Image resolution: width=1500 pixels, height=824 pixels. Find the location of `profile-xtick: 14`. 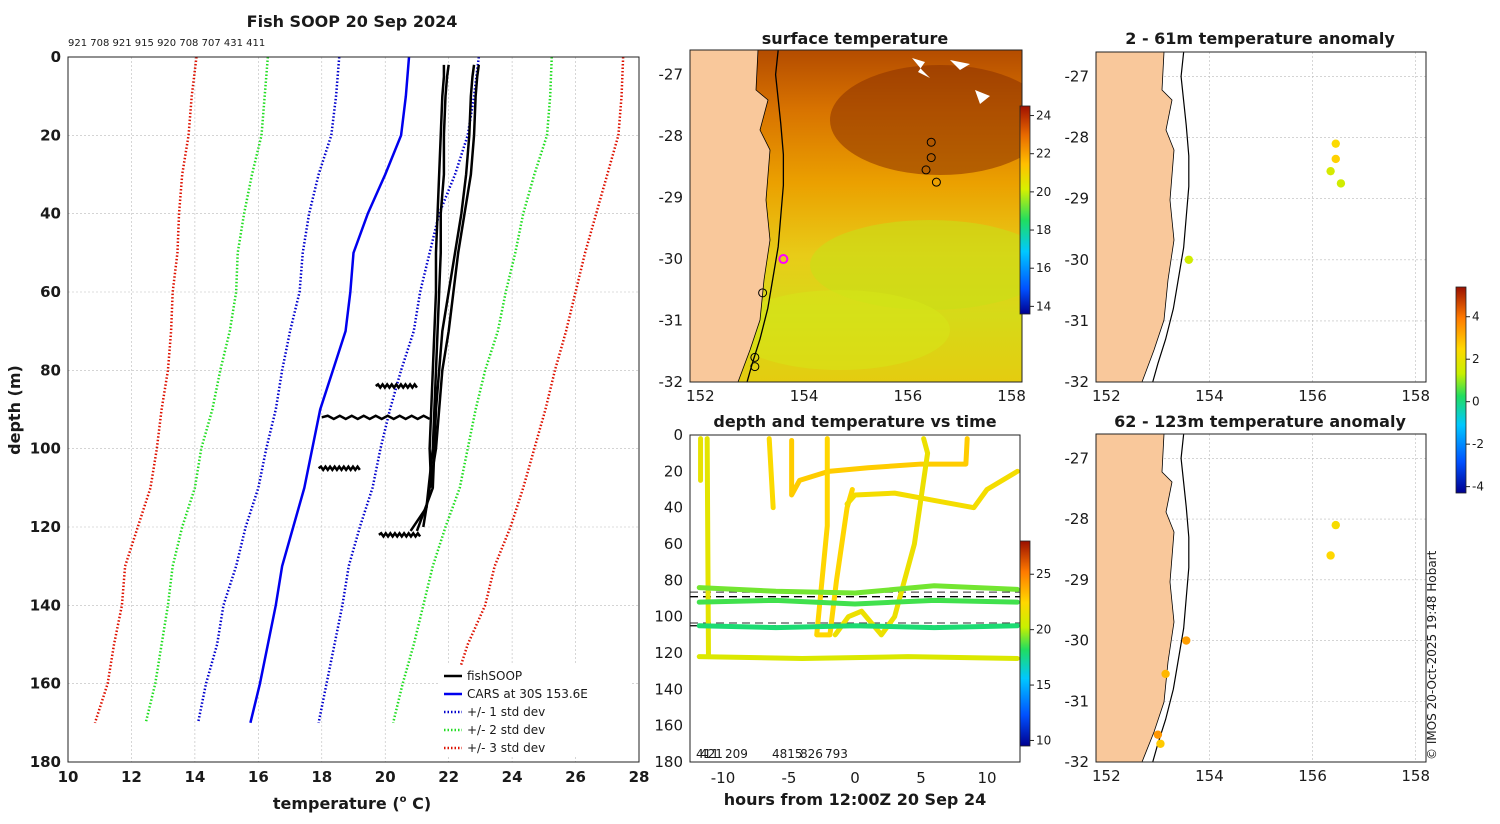

profile-xtick: 14 is located at coordinates (194, 777).